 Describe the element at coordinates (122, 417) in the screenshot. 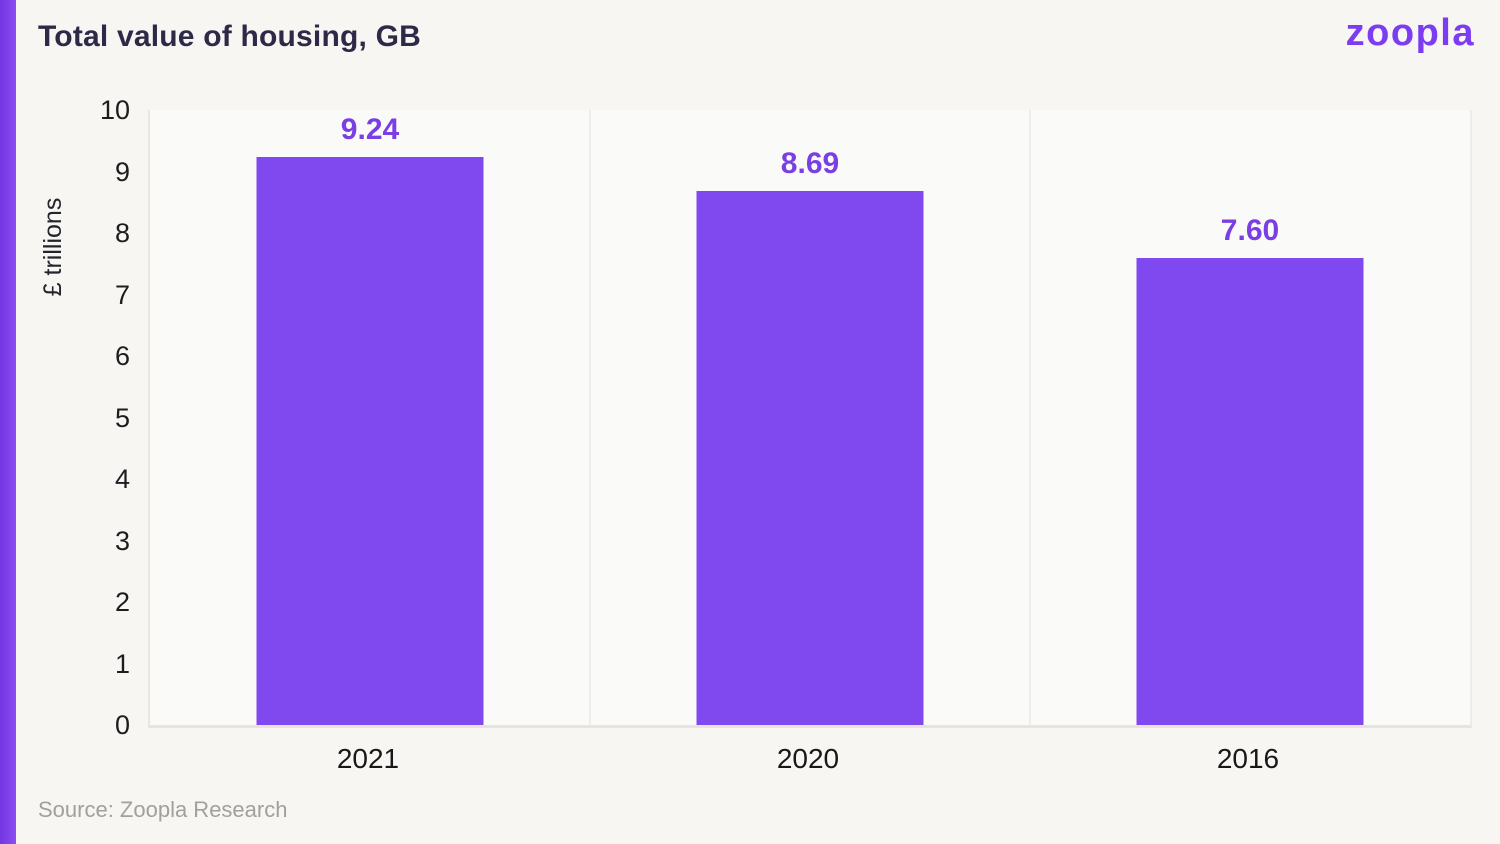

I see `y-tick-label: 5` at that location.